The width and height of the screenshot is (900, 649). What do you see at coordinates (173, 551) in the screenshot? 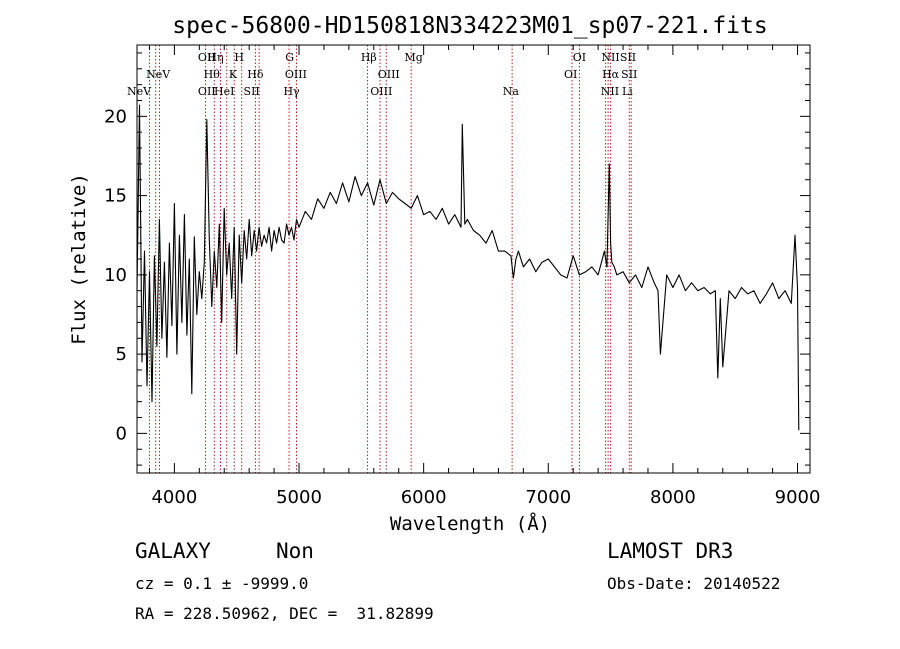
I see `object-type: GALAXY` at bounding box center [173, 551].